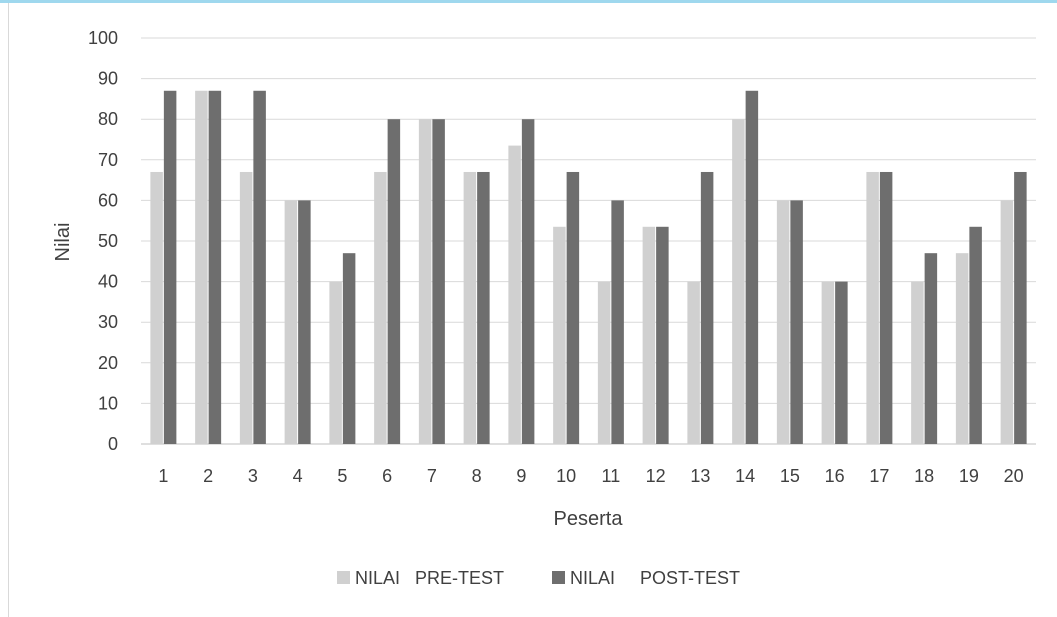  I want to click on y-tick-label: 10, so click(108, 403).